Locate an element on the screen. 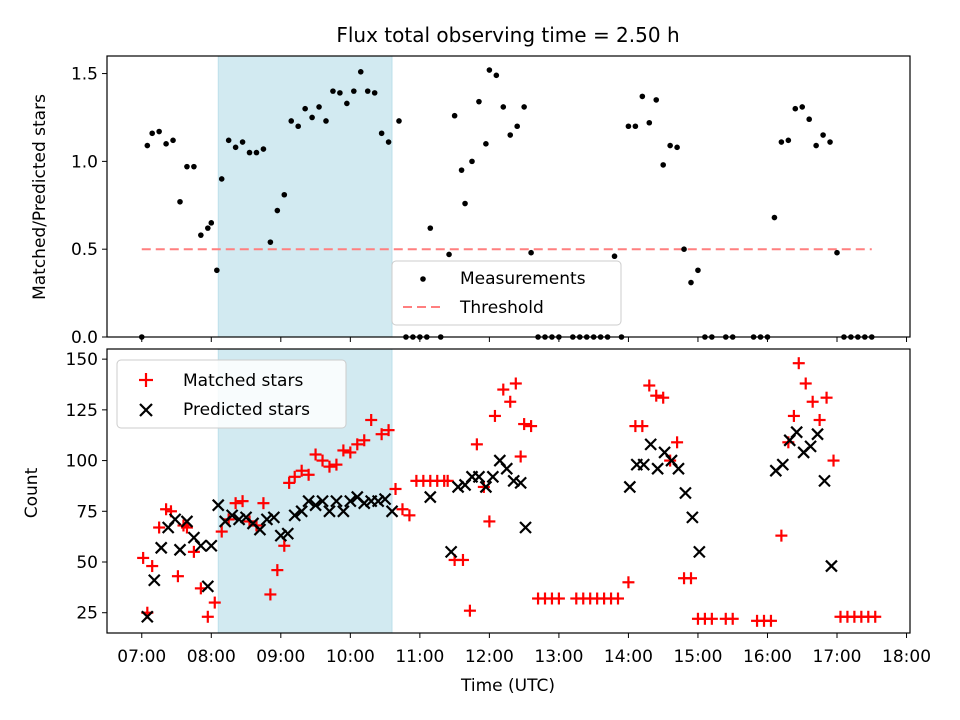  legend-matched-label: Matched stars is located at coordinates (243, 381).